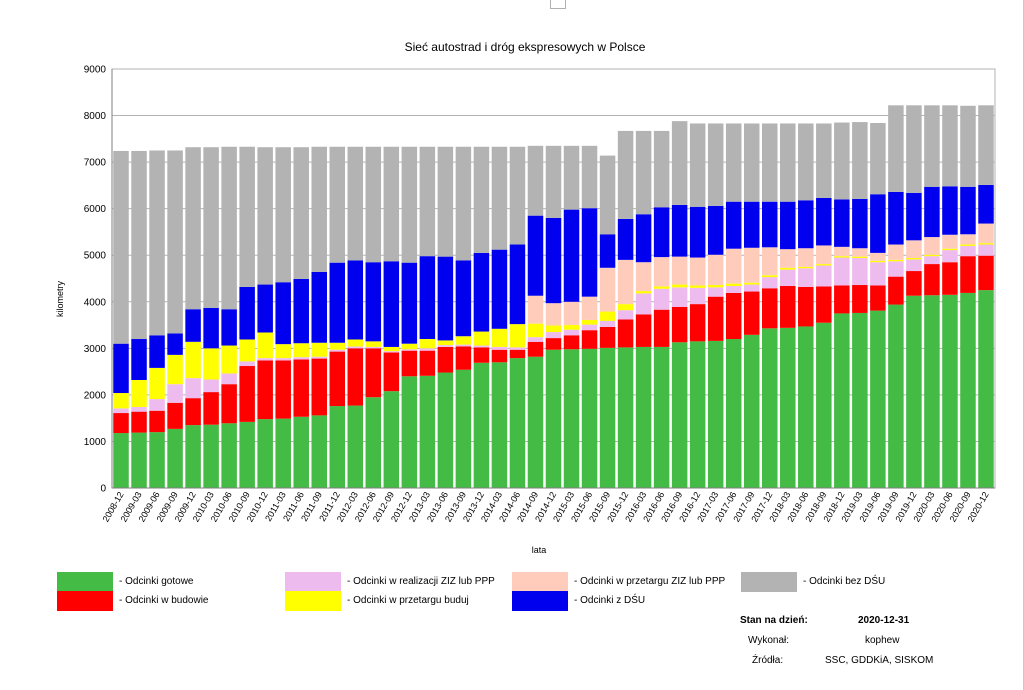 The height and width of the screenshot is (690, 1024). Describe the element at coordinates (844, 581) in the screenshot. I see `legend-label: - Odcinki bez DŚU` at that location.